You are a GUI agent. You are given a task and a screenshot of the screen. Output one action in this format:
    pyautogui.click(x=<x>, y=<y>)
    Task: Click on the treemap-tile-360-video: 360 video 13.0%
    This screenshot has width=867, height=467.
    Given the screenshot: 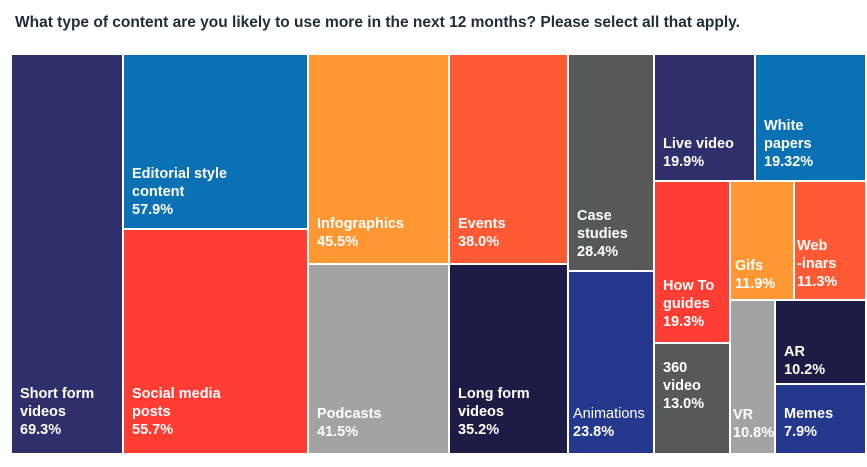 What is the action you would take?
    pyautogui.click(x=693, y=399)
    